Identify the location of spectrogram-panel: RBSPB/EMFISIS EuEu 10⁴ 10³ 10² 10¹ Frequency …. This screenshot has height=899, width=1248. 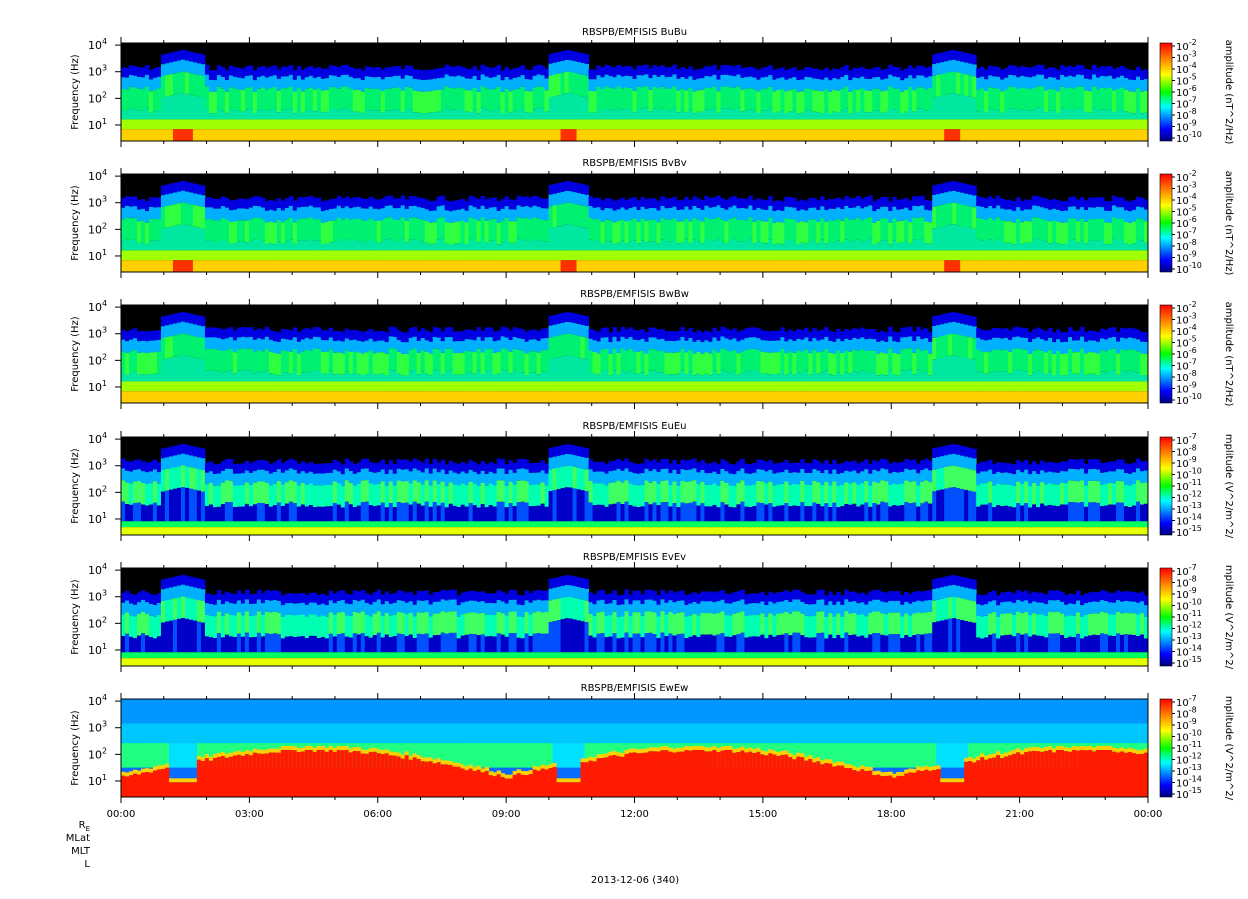
(652, 481).